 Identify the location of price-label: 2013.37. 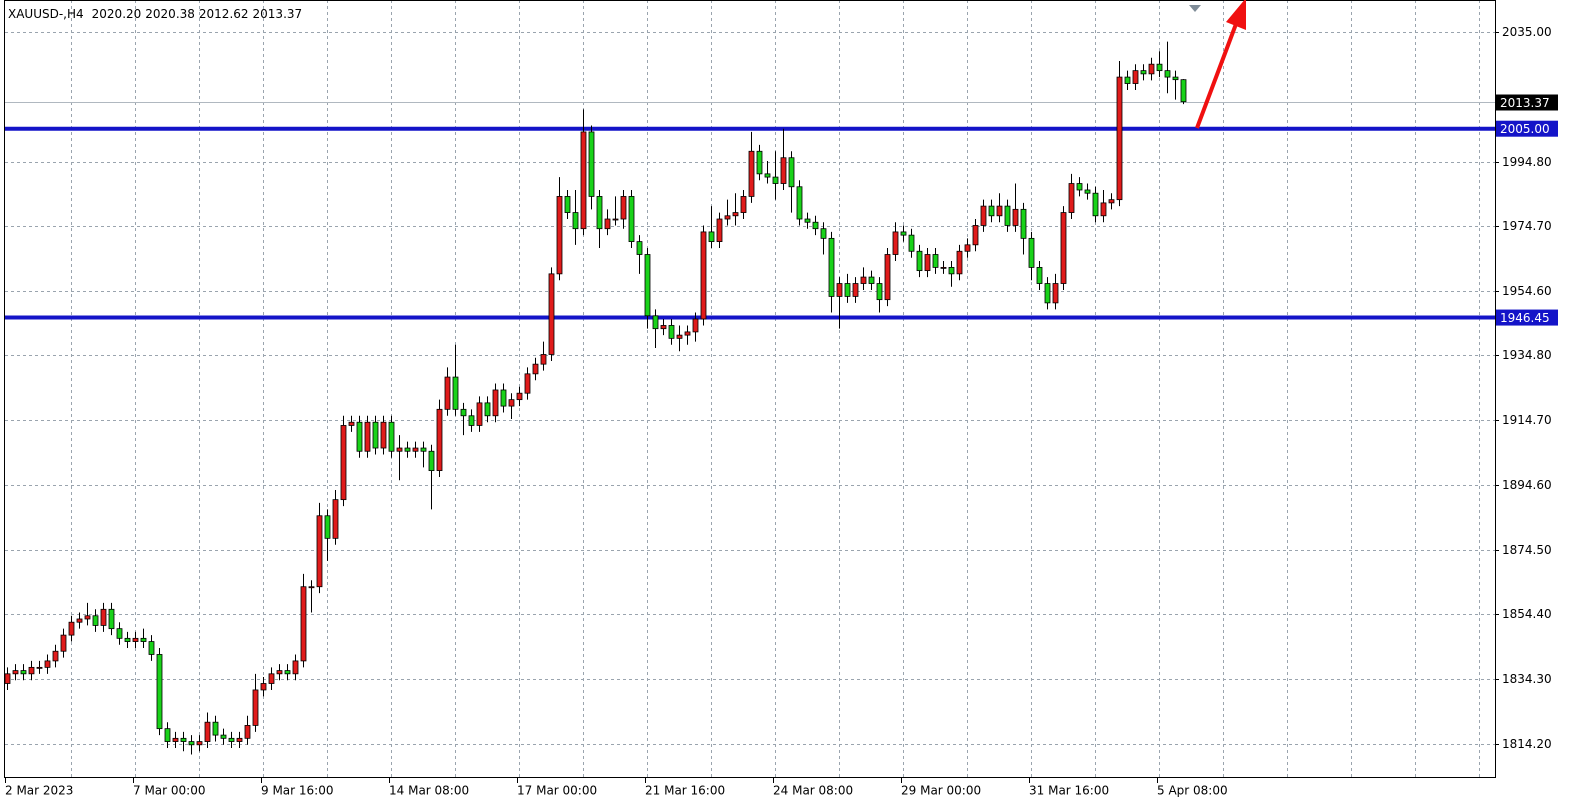
(1525, 103).